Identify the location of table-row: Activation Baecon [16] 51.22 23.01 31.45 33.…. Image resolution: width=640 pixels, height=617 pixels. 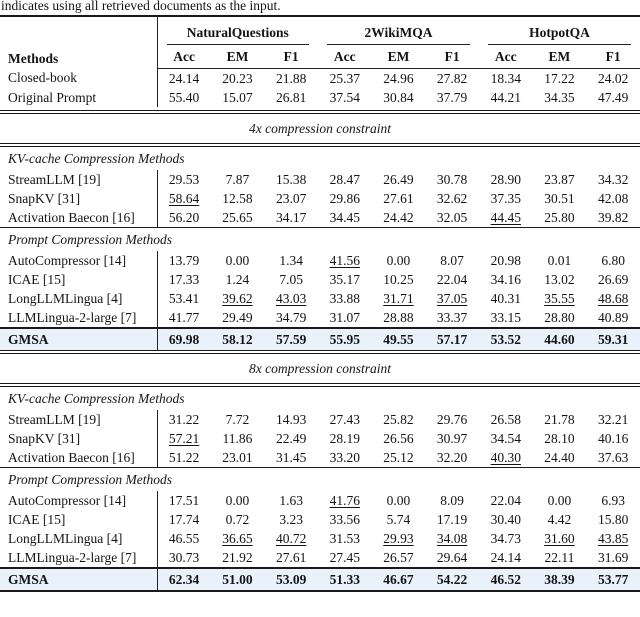
(320, 457).